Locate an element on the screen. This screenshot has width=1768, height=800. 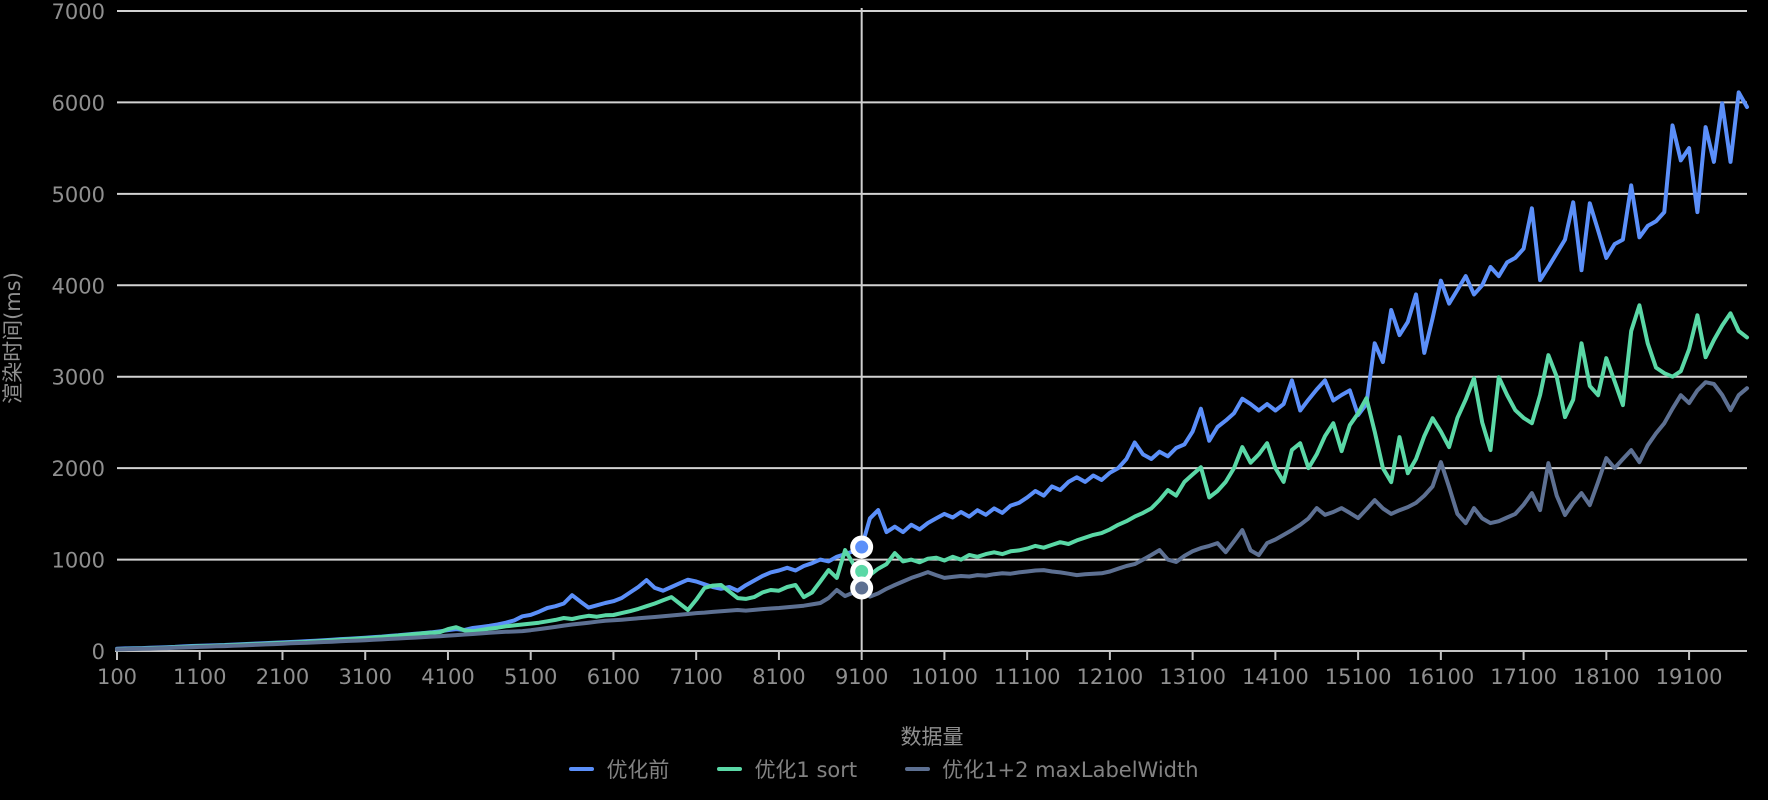
y-tick-label: 5000 is located at coordinates (78, 195).